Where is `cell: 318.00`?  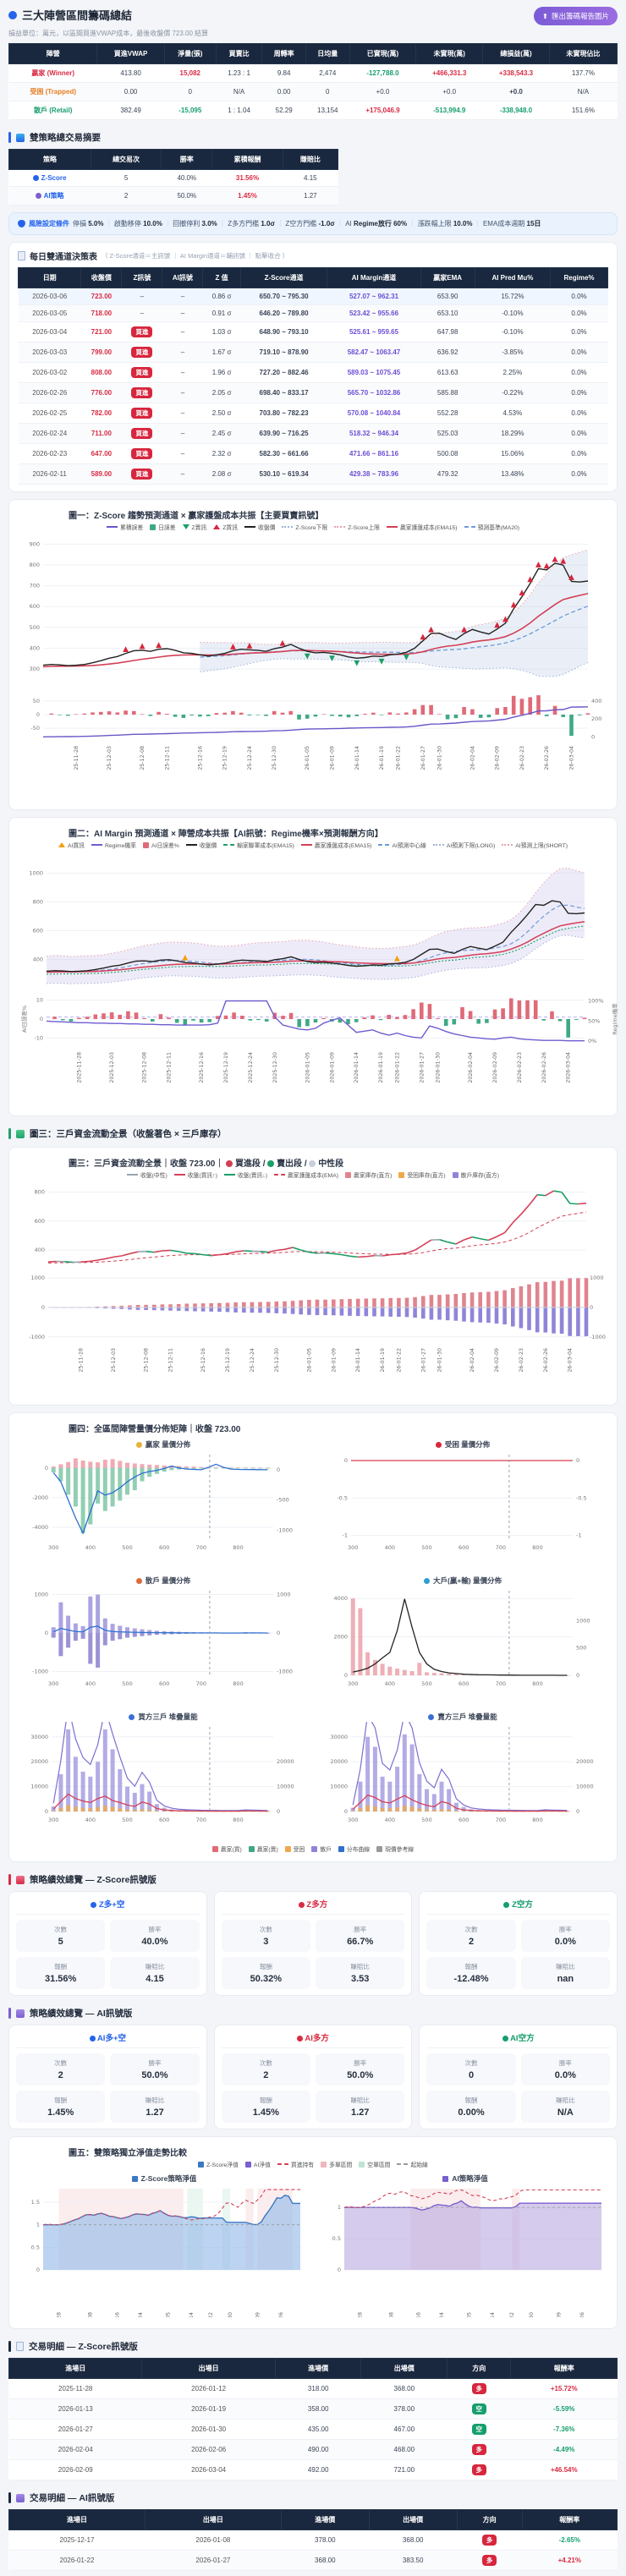 cell: 318.00 is located at coordinates (318, 2389).